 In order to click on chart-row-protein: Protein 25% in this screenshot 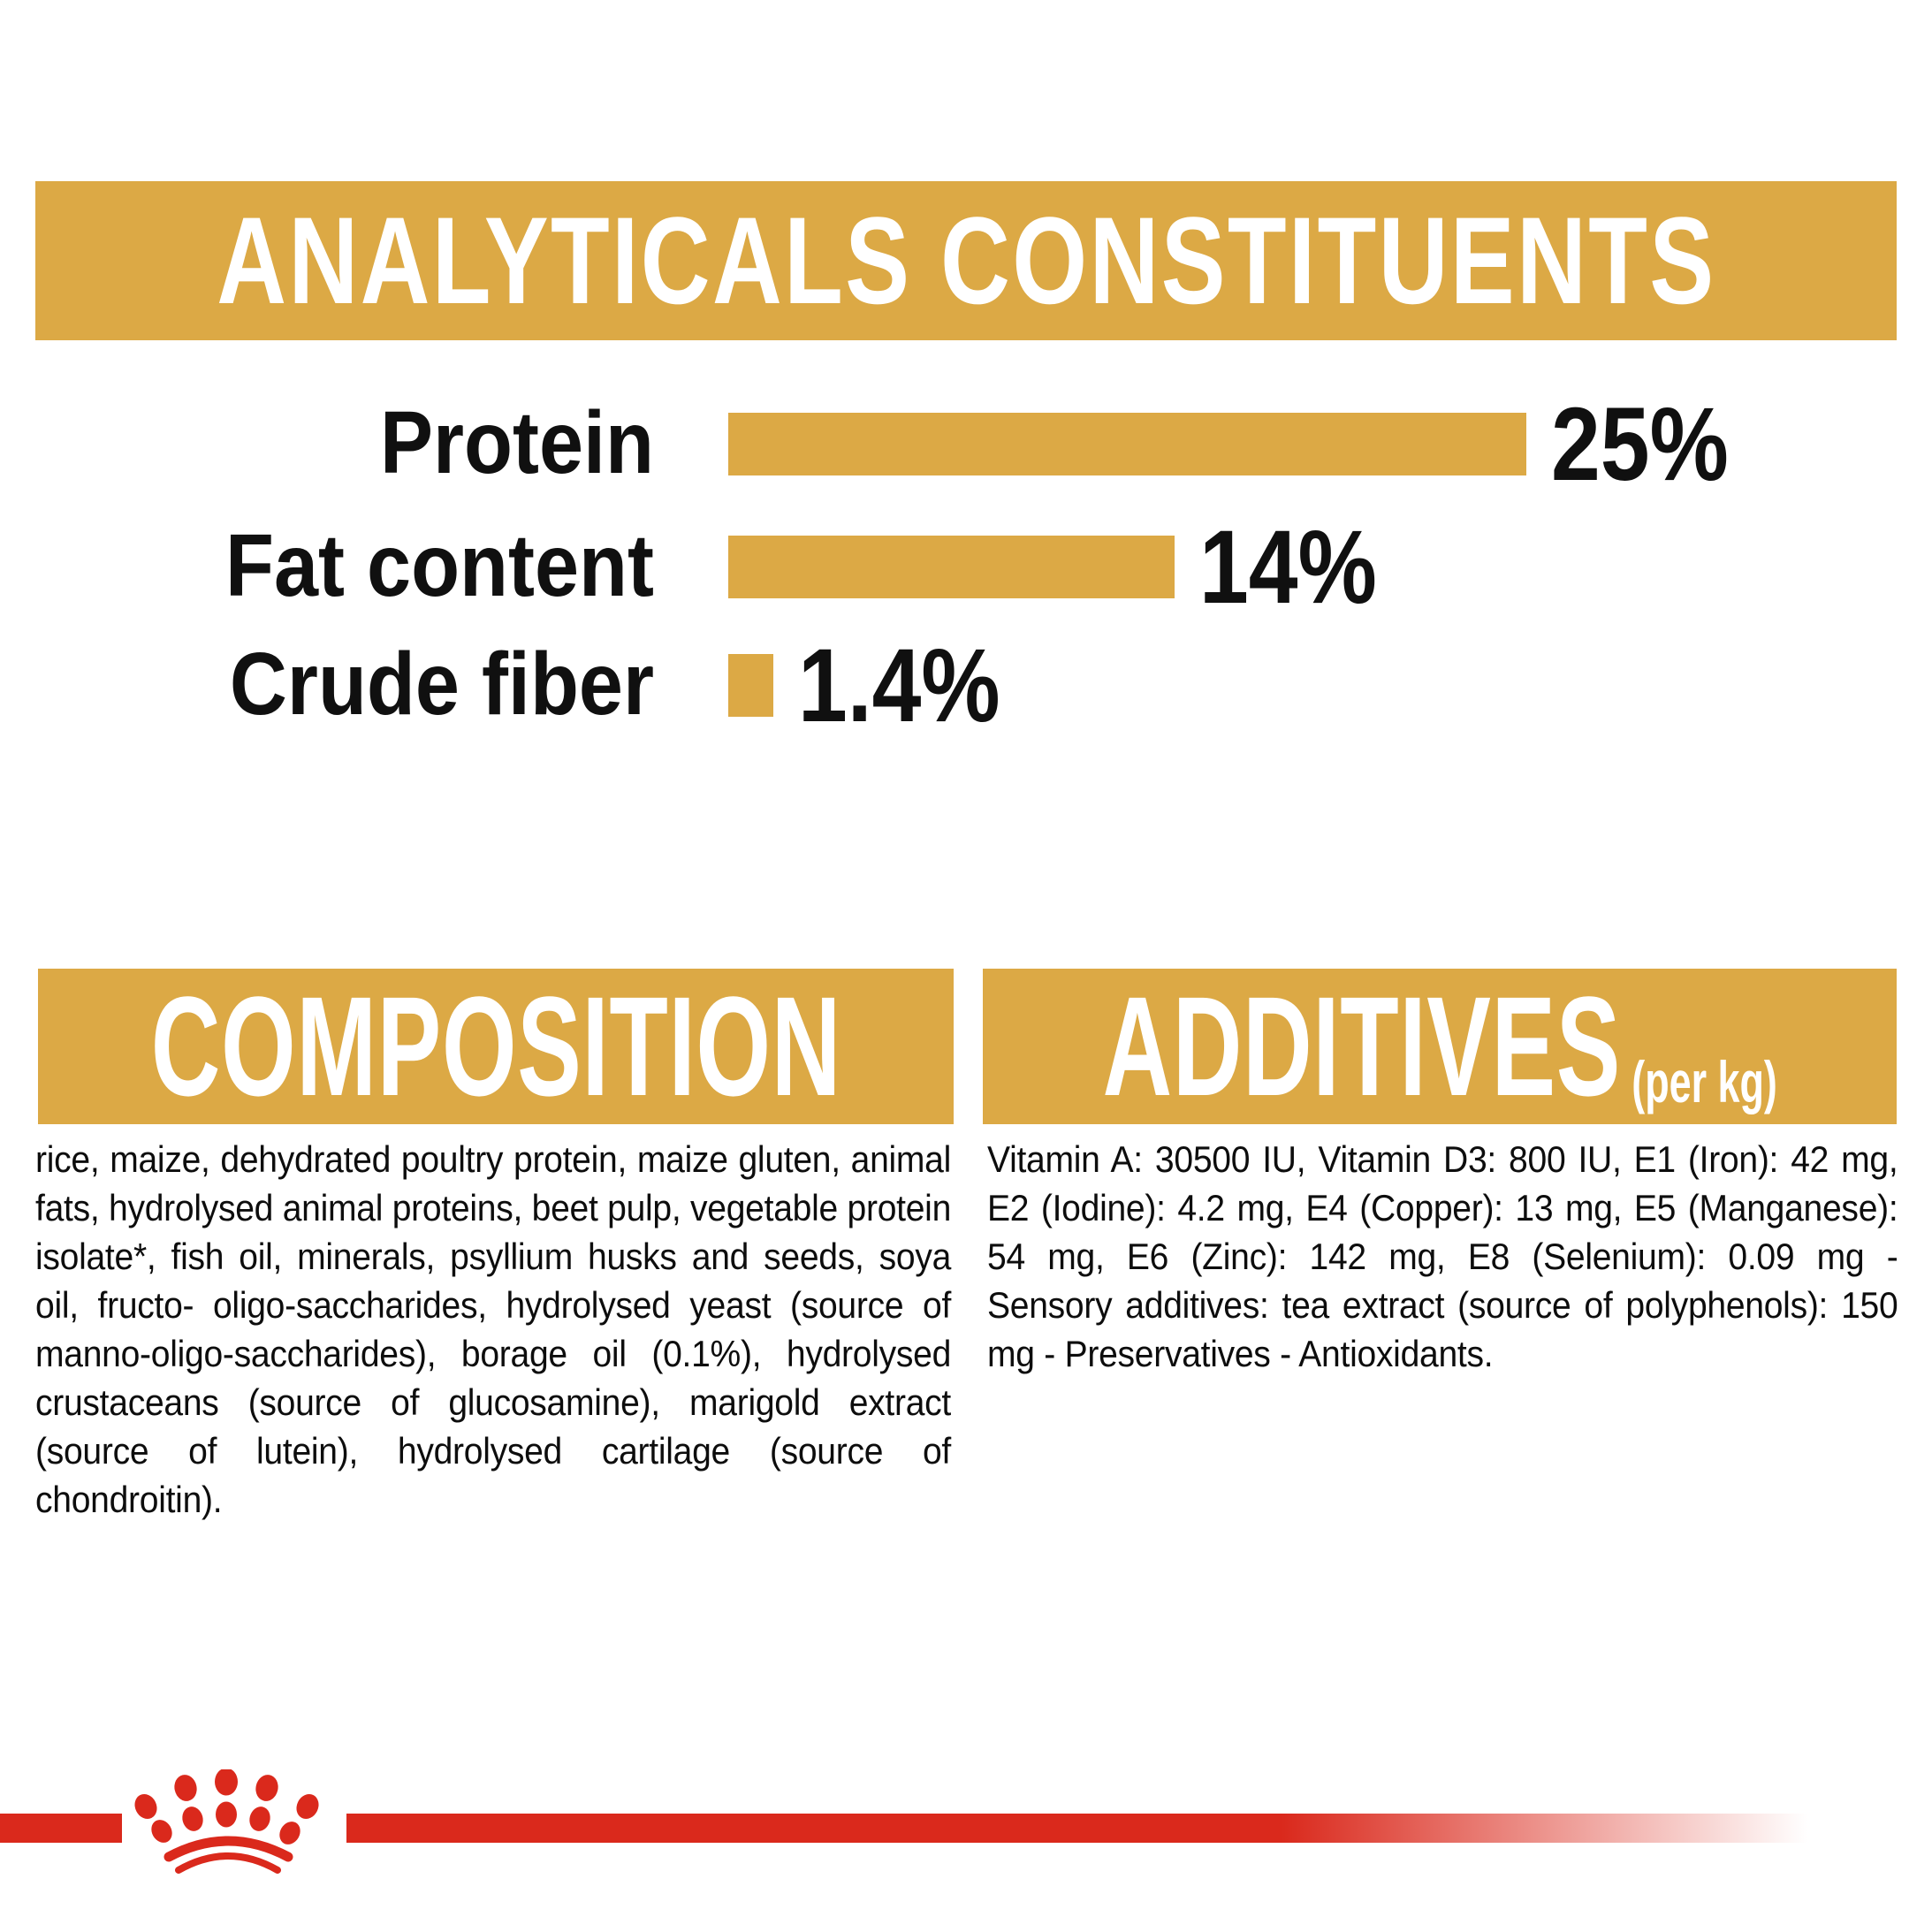, I will do `click(966, 445)`.